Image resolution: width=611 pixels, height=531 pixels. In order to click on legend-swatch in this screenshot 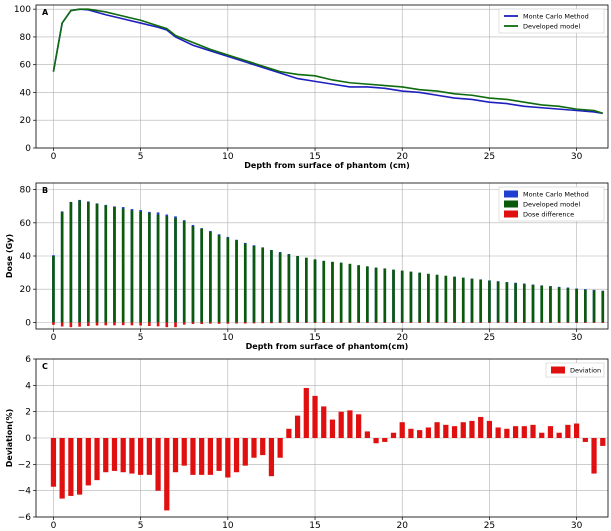, I will do `click(558, 370)`.